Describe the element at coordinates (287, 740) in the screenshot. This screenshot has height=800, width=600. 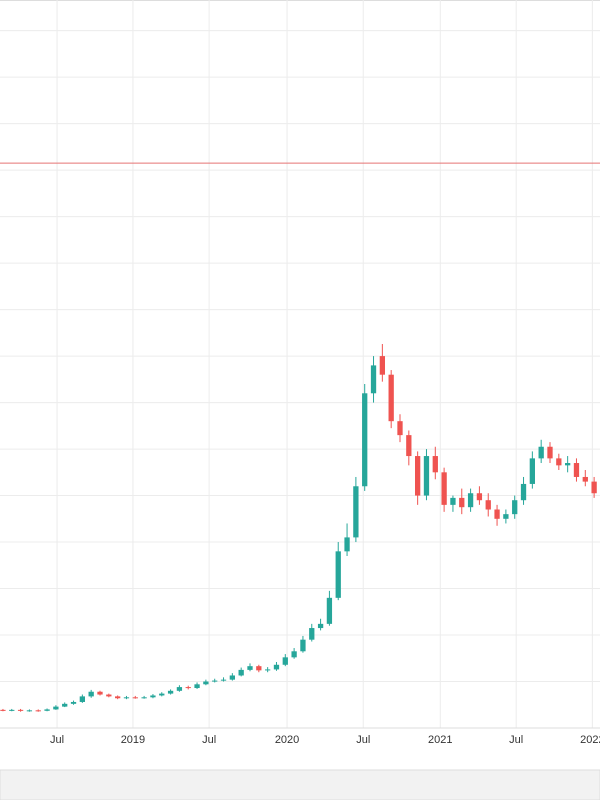
I see `x-tick-label: 2020` at that location.